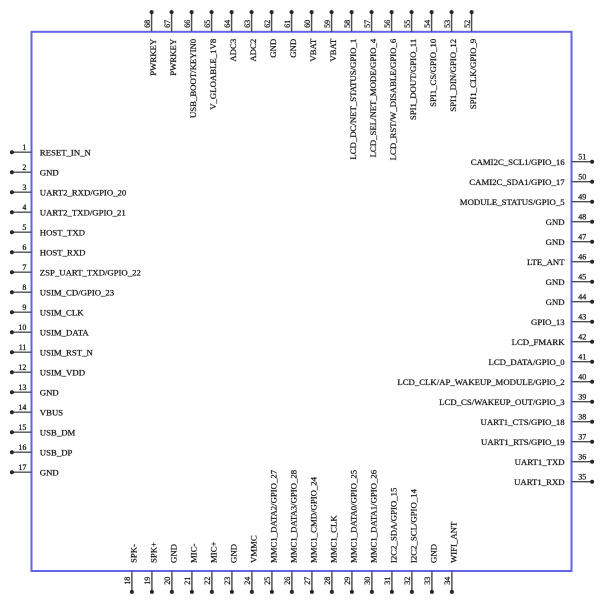 The image size is (604, 604). I want to click on svg-text: LCD_CS/WAKEUP_OUT/GPIO_3, so click(502, 402).